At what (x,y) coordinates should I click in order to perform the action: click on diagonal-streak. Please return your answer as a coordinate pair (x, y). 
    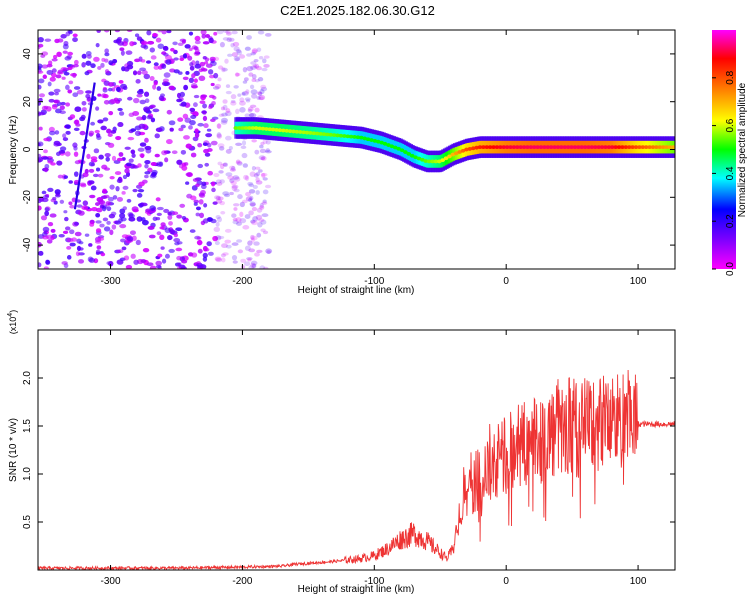
    Looking at the image, I should click on (84, 146).